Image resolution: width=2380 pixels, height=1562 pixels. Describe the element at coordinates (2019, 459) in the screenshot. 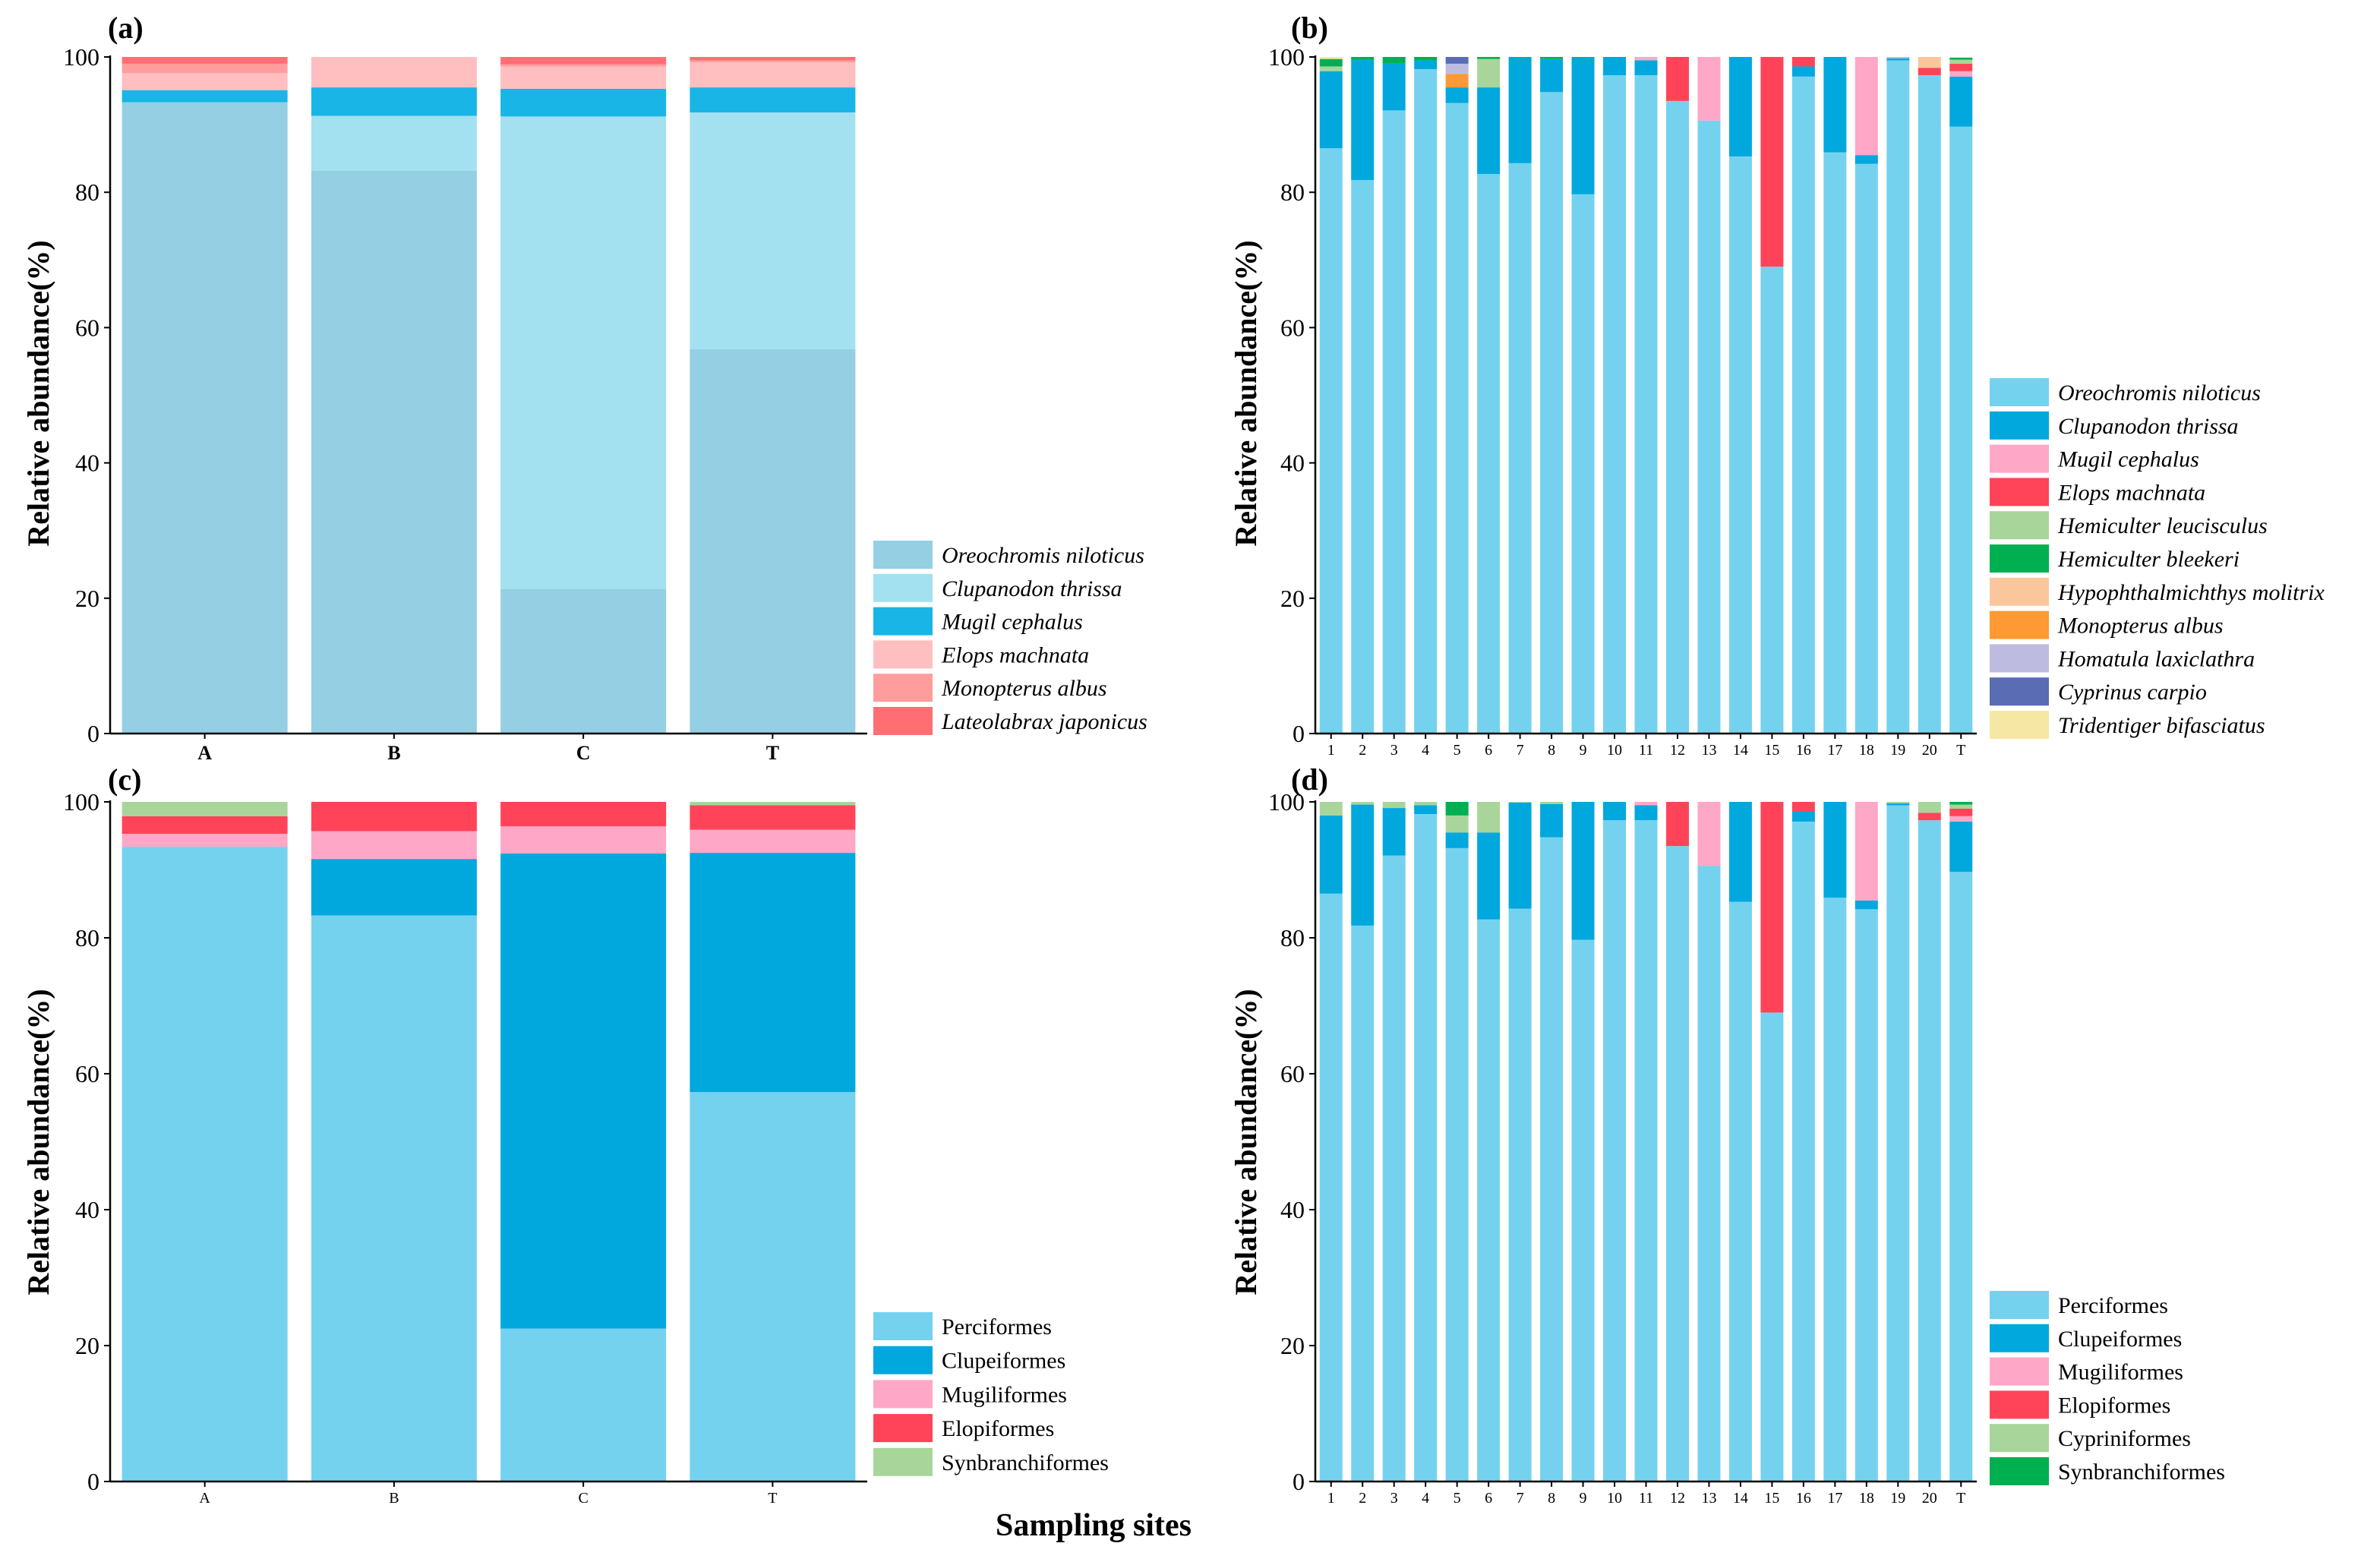

I see `legend-swatch-mugil-cephalus` at that location.